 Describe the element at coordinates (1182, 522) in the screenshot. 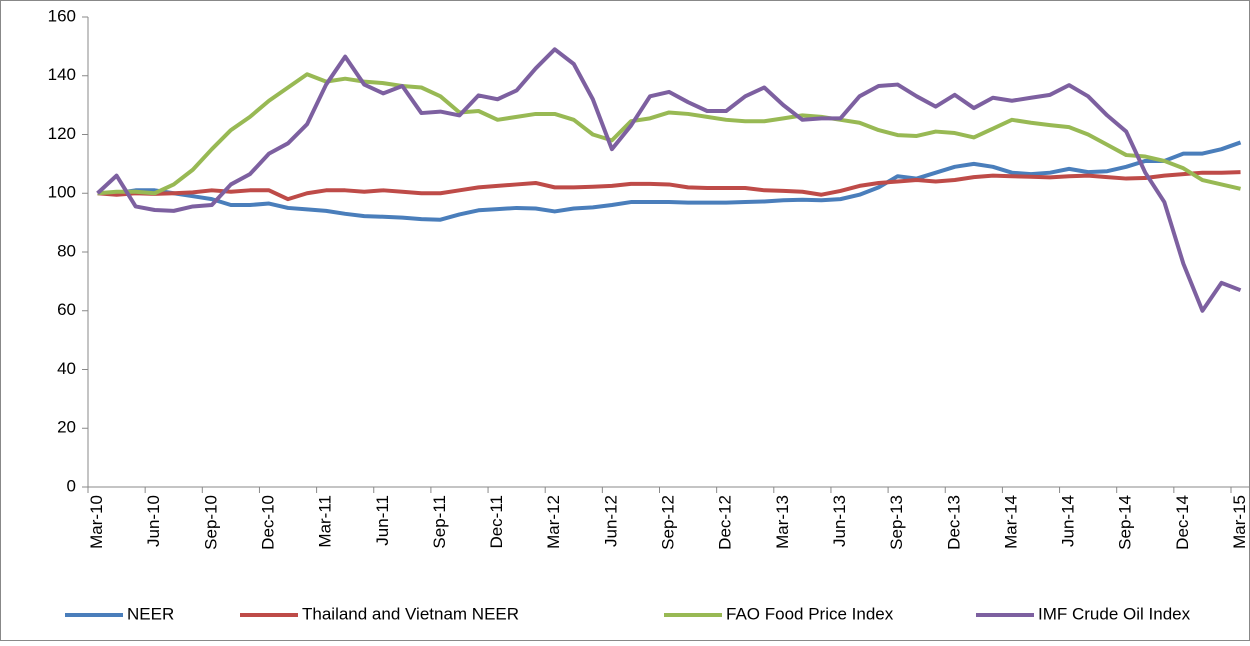

I see `x-tick-label: Dec-14` at that location.